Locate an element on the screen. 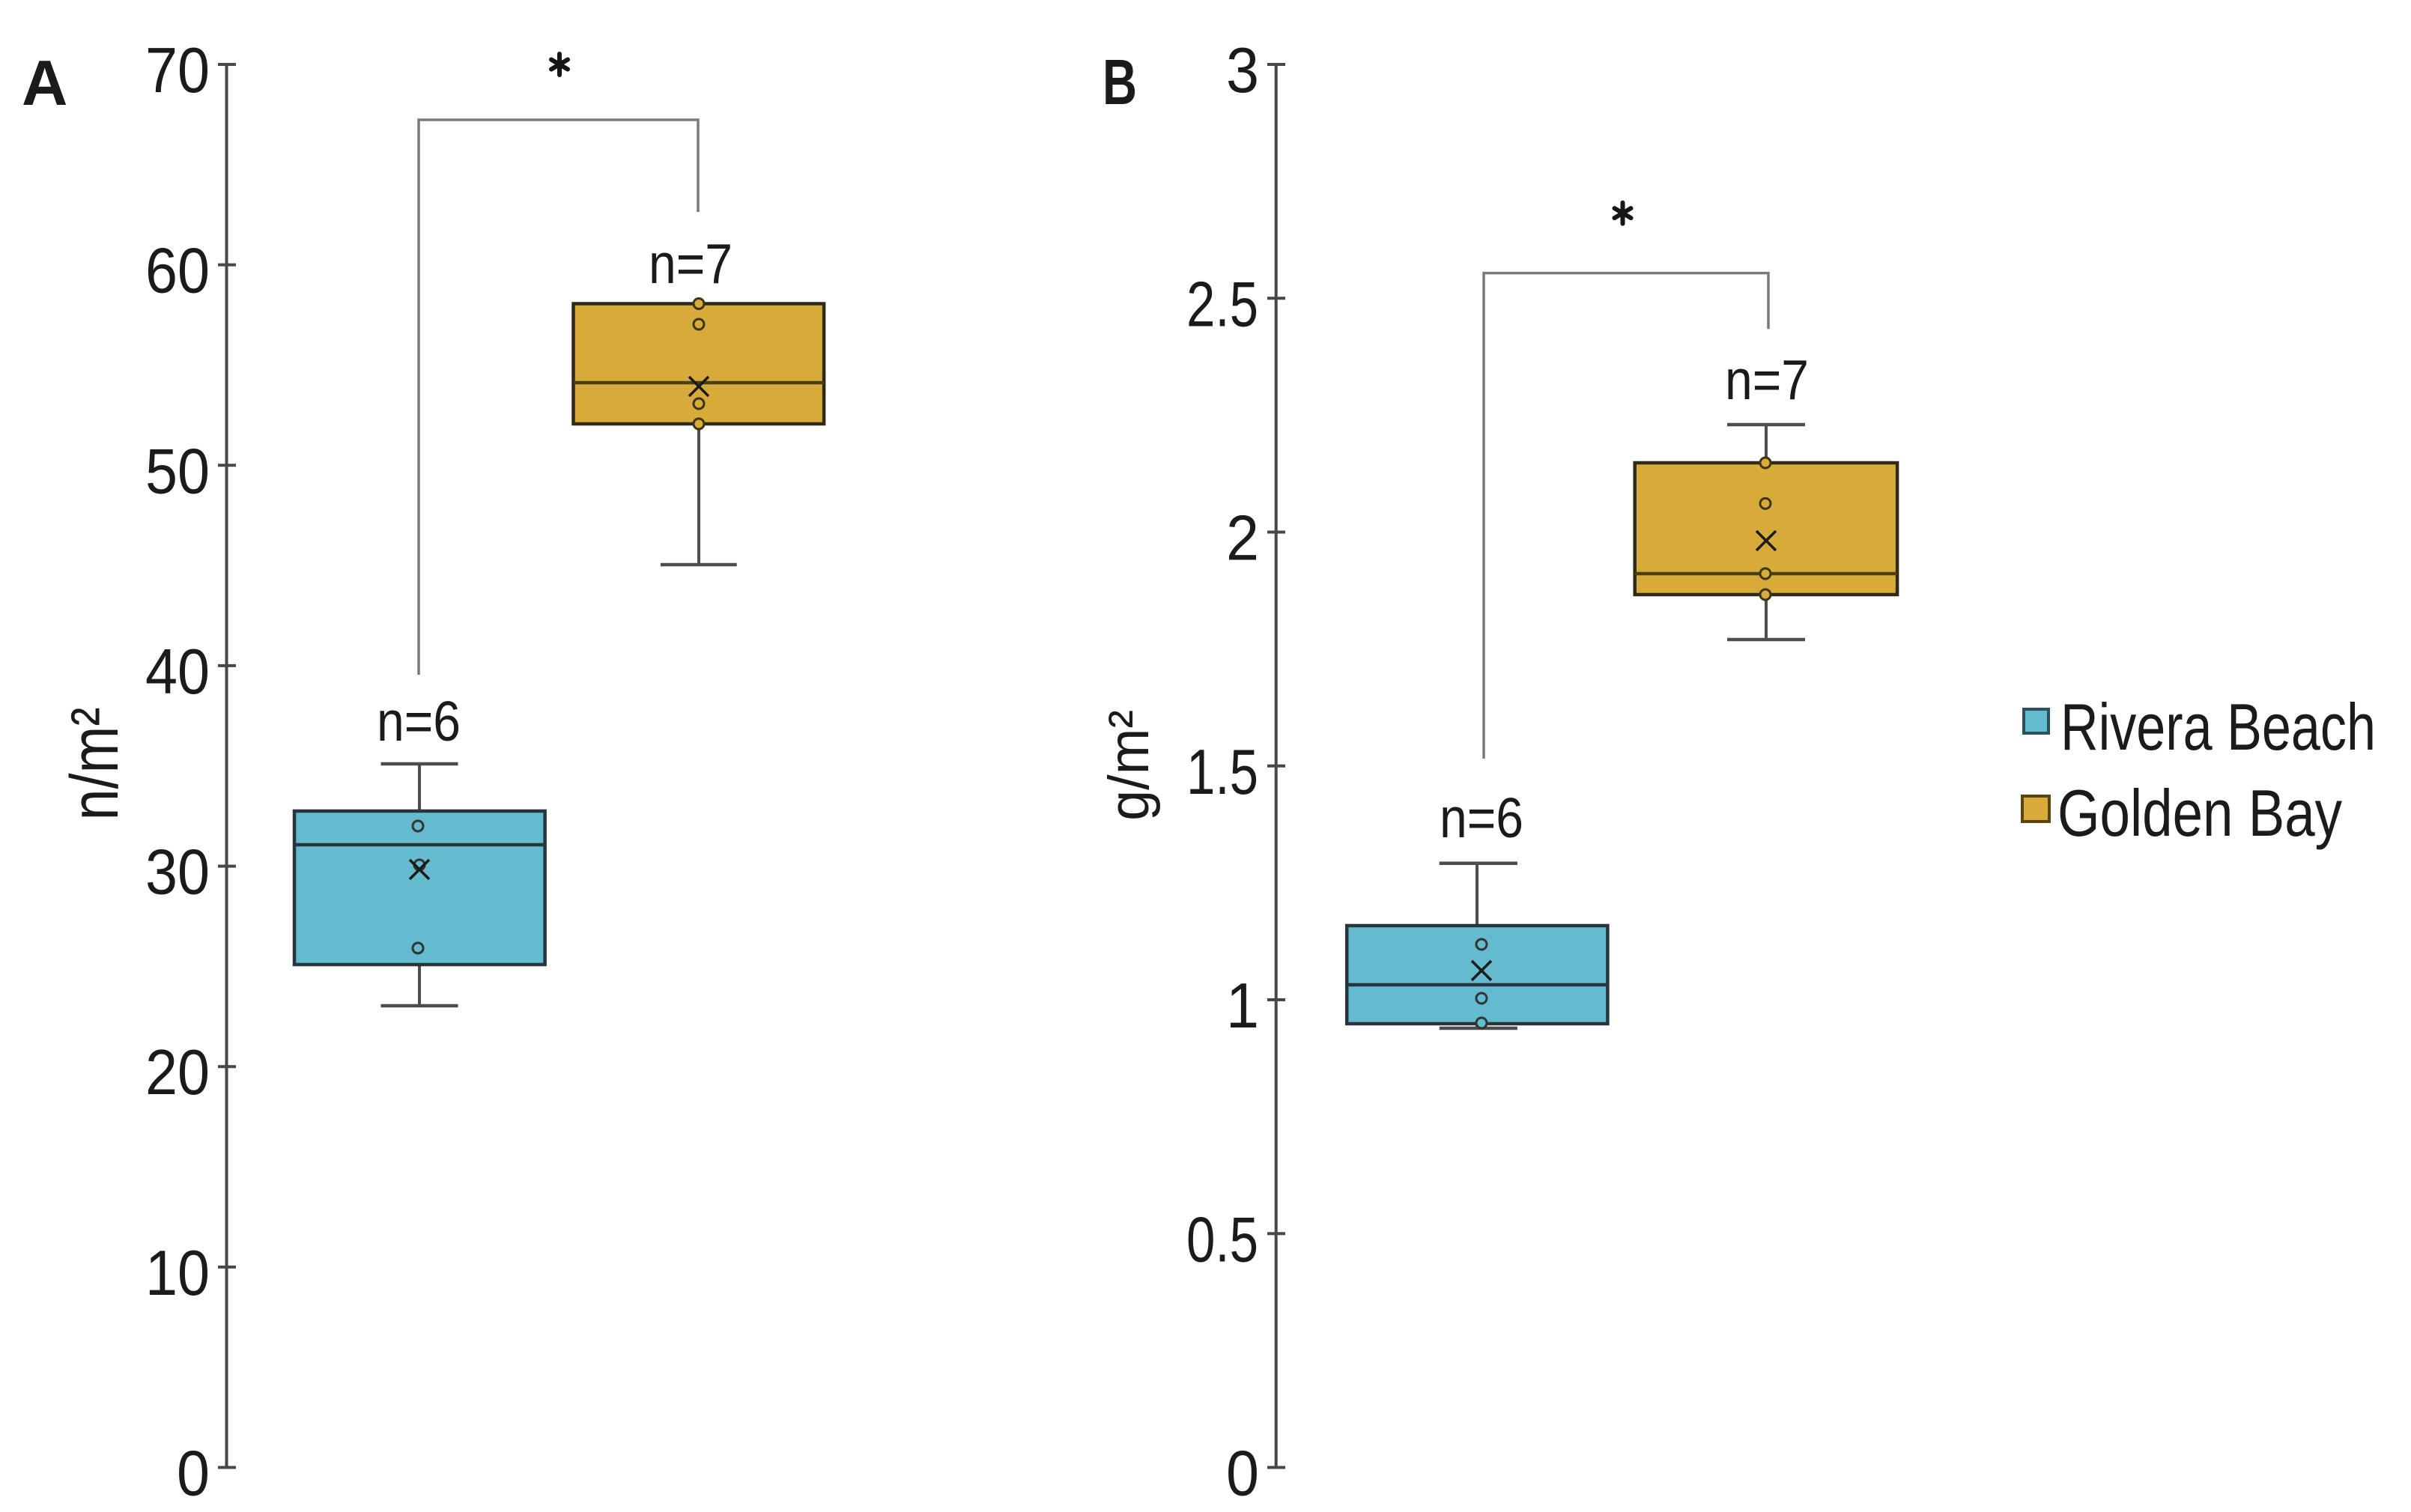 The image size is (2411, 1512). svg-text: Golden Bay is located at coordinates (2199, 813).